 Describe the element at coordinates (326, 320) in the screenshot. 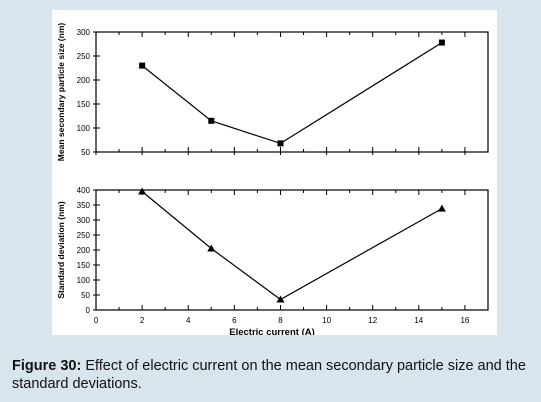

I see `chart2-xtick-label: 10` at that location.